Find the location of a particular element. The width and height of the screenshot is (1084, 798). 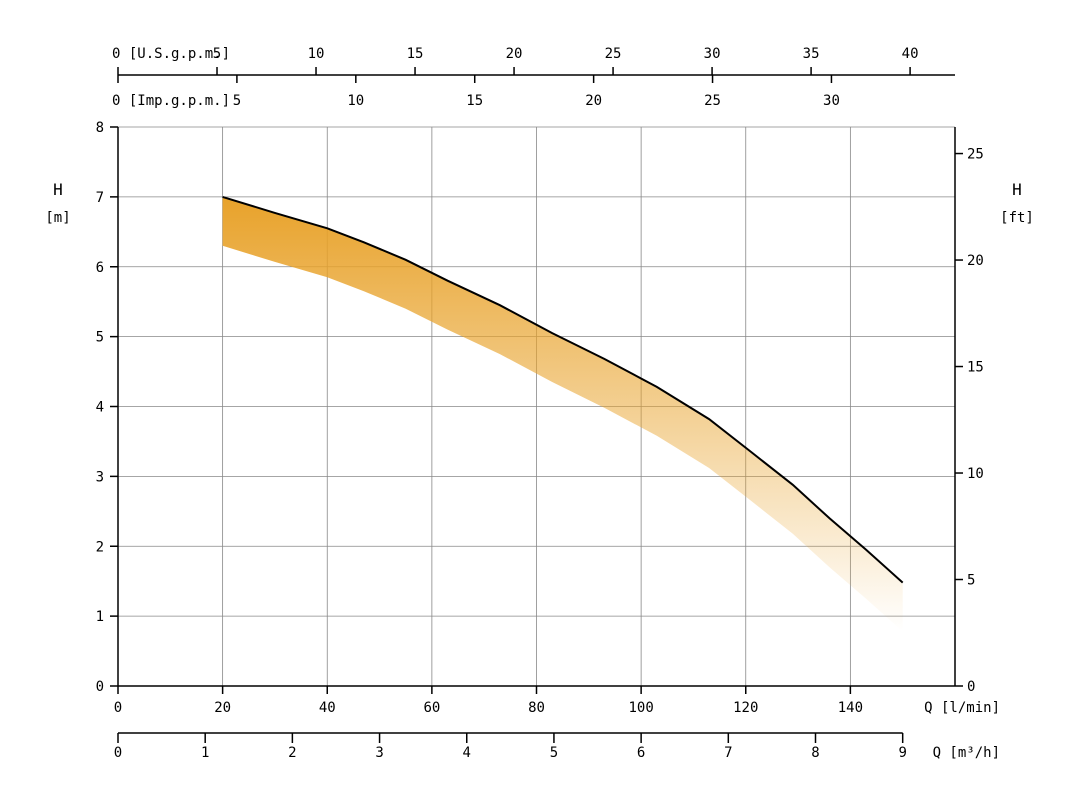

right-tick-label: 10 is located at coordinates (975, 474).